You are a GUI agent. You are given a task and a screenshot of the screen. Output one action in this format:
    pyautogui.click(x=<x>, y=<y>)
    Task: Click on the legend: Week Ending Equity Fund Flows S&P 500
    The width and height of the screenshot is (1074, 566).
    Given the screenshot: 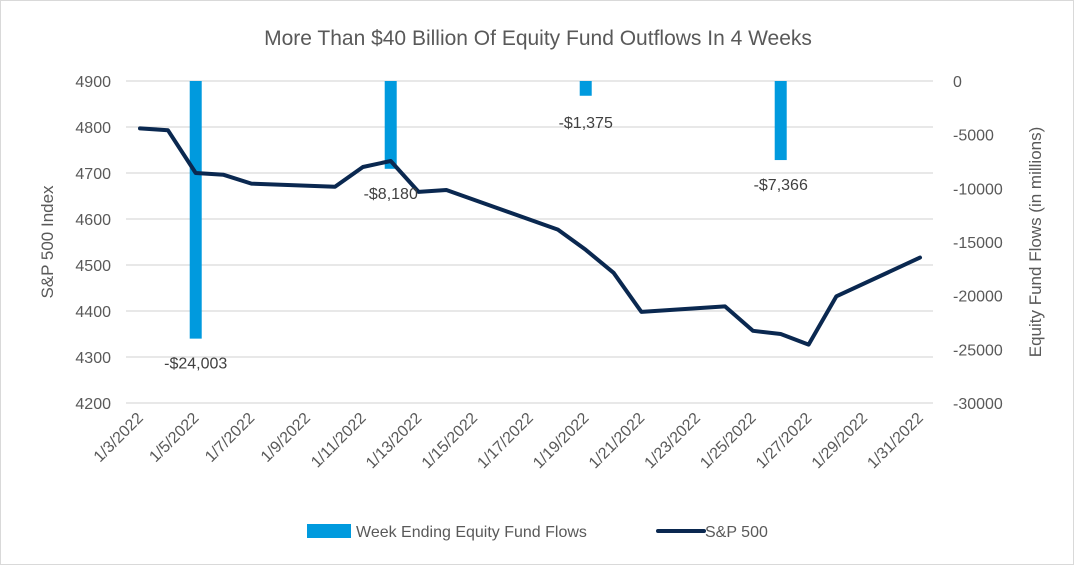 What is the action you would take?
    pyautogui.click(x=537, y=532)
    